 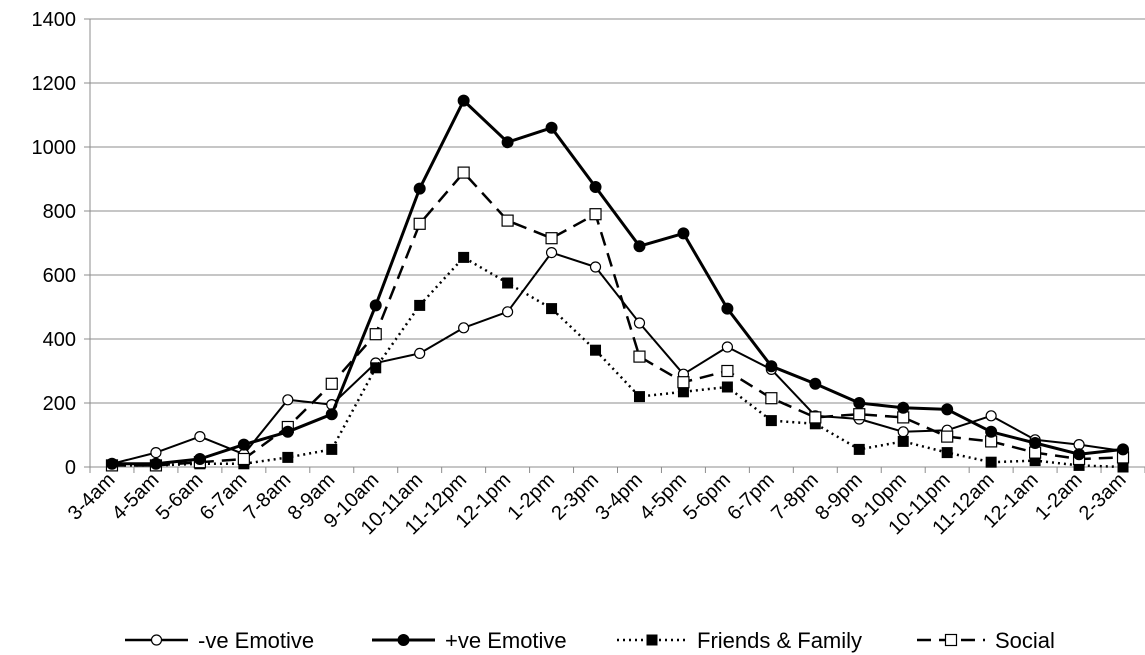 I want to click on y-tick-label: 1400, so click(x=54, y=20).